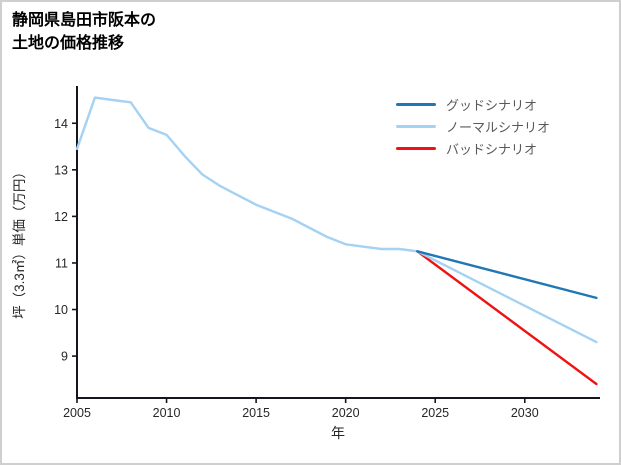  Describe the element at coordinates (84, 20) in the screenshot. I see `chart-title-line-1: 静岡県島田市阪本の` at that location.